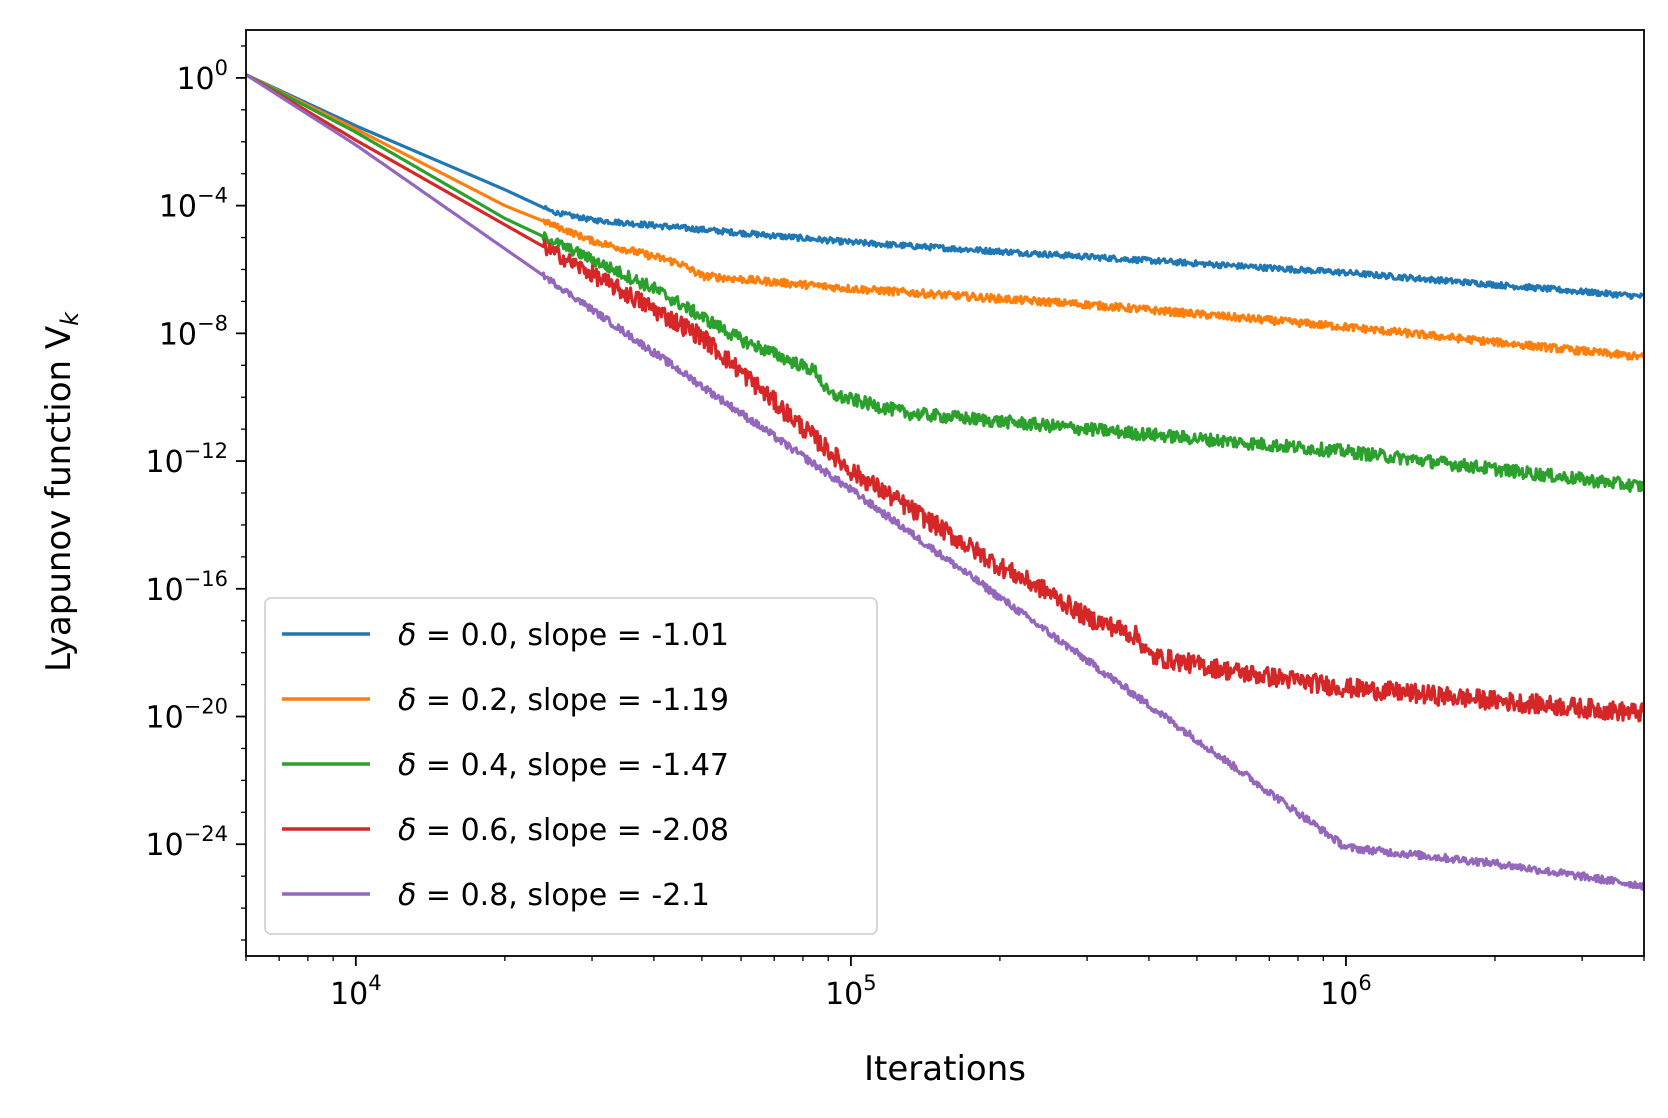  Describe the element at coordinates (563, 700) in the screenshot. I see `legend-label-1: δ = 0.2, slope = -1.19` at that location.